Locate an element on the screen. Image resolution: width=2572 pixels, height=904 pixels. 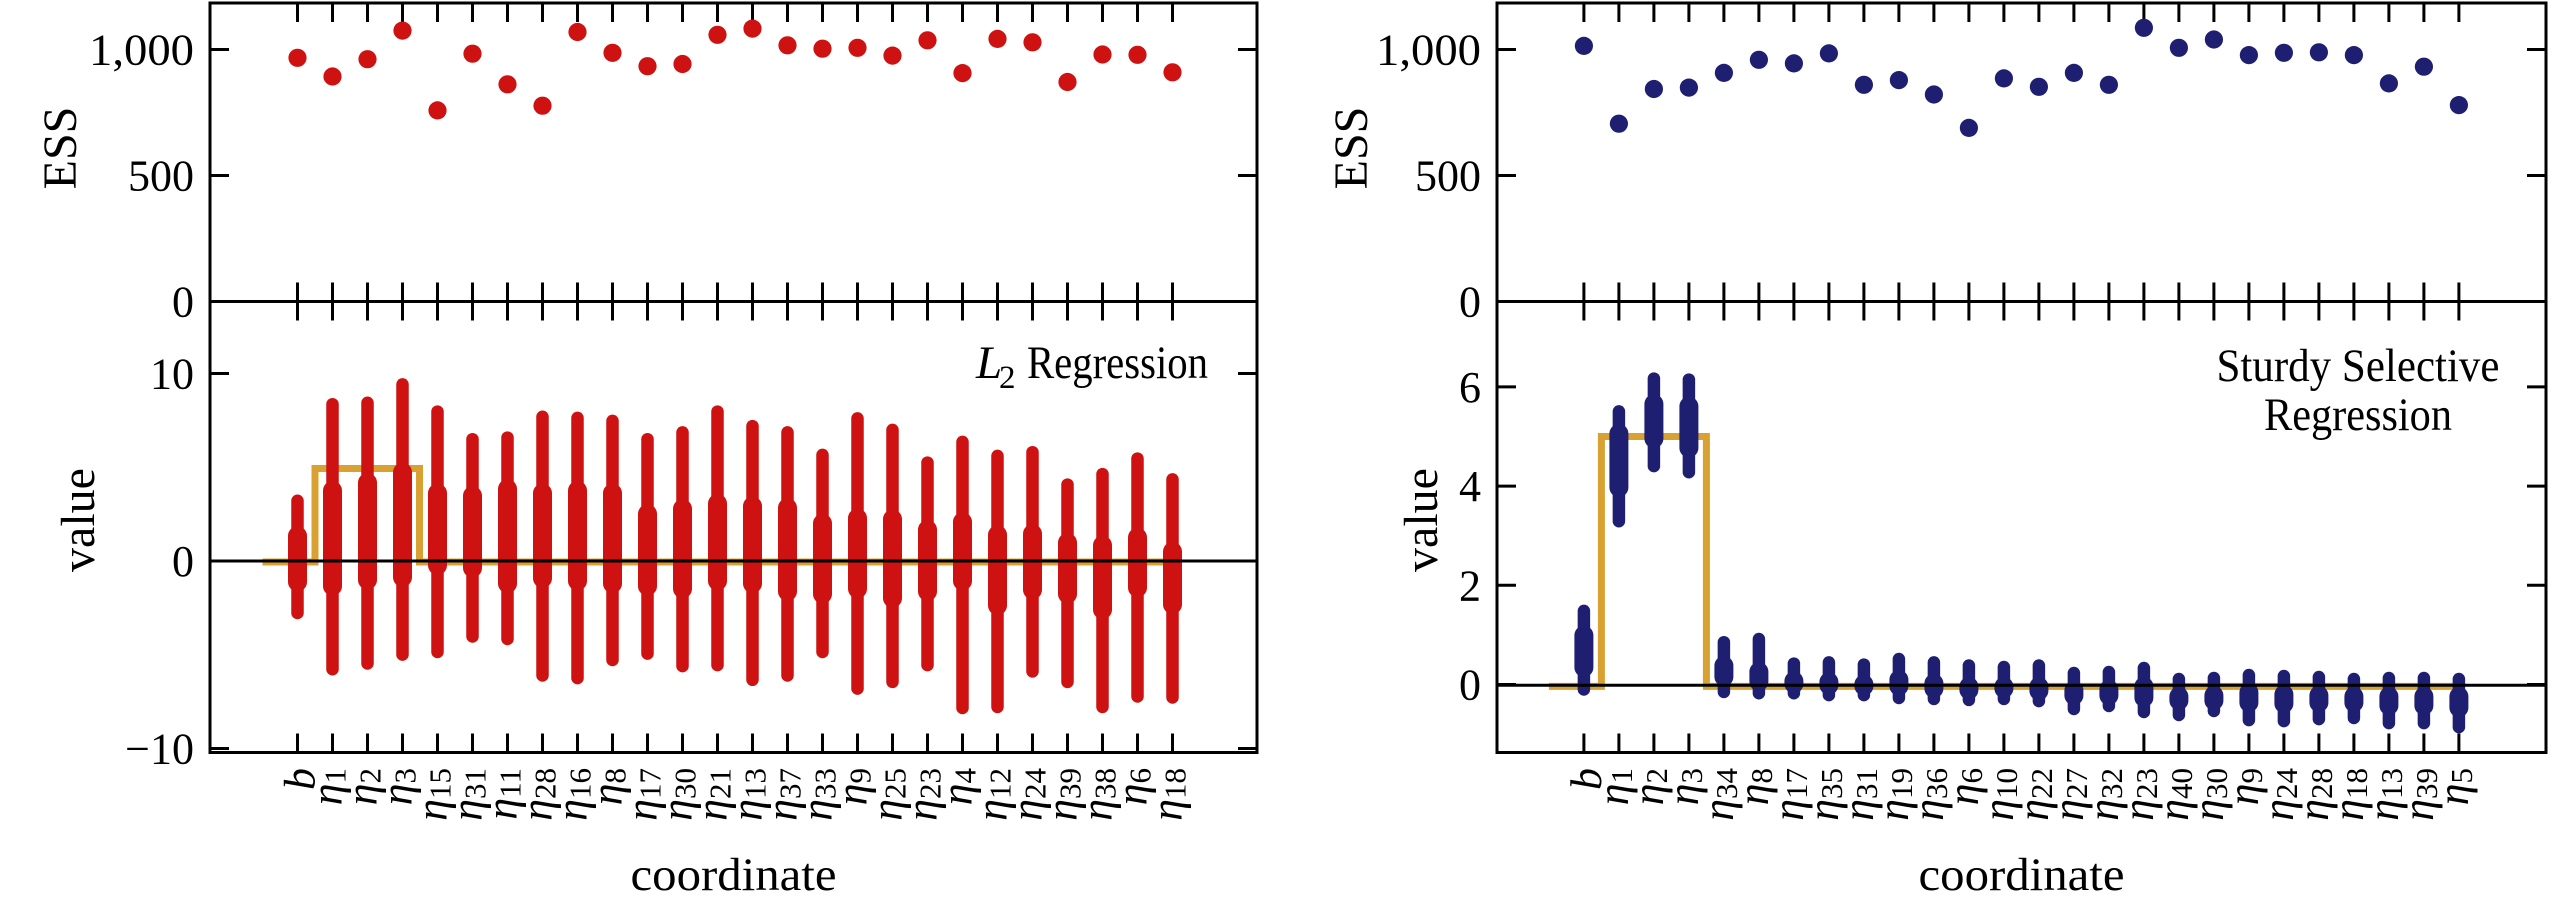
svg-text: η15 is located at coordinates (433, 794).